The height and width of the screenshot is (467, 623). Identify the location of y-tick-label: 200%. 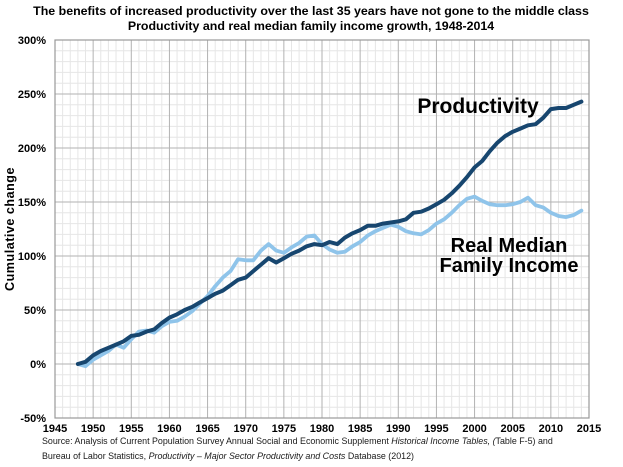
(32, 149).